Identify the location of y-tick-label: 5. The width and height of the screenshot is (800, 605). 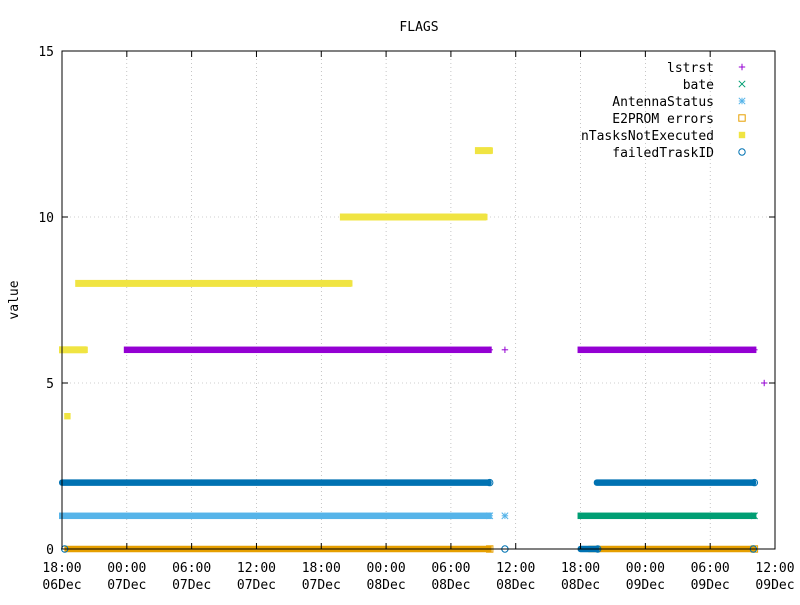
(50, 384).